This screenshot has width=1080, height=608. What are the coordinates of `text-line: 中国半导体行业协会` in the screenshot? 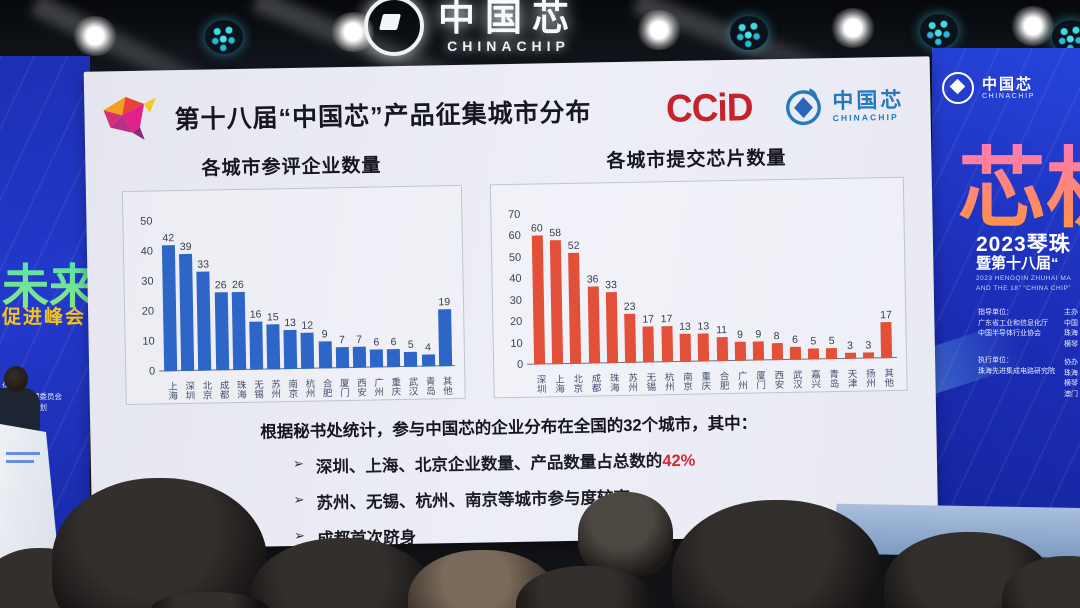 It's located at (1009, 333).